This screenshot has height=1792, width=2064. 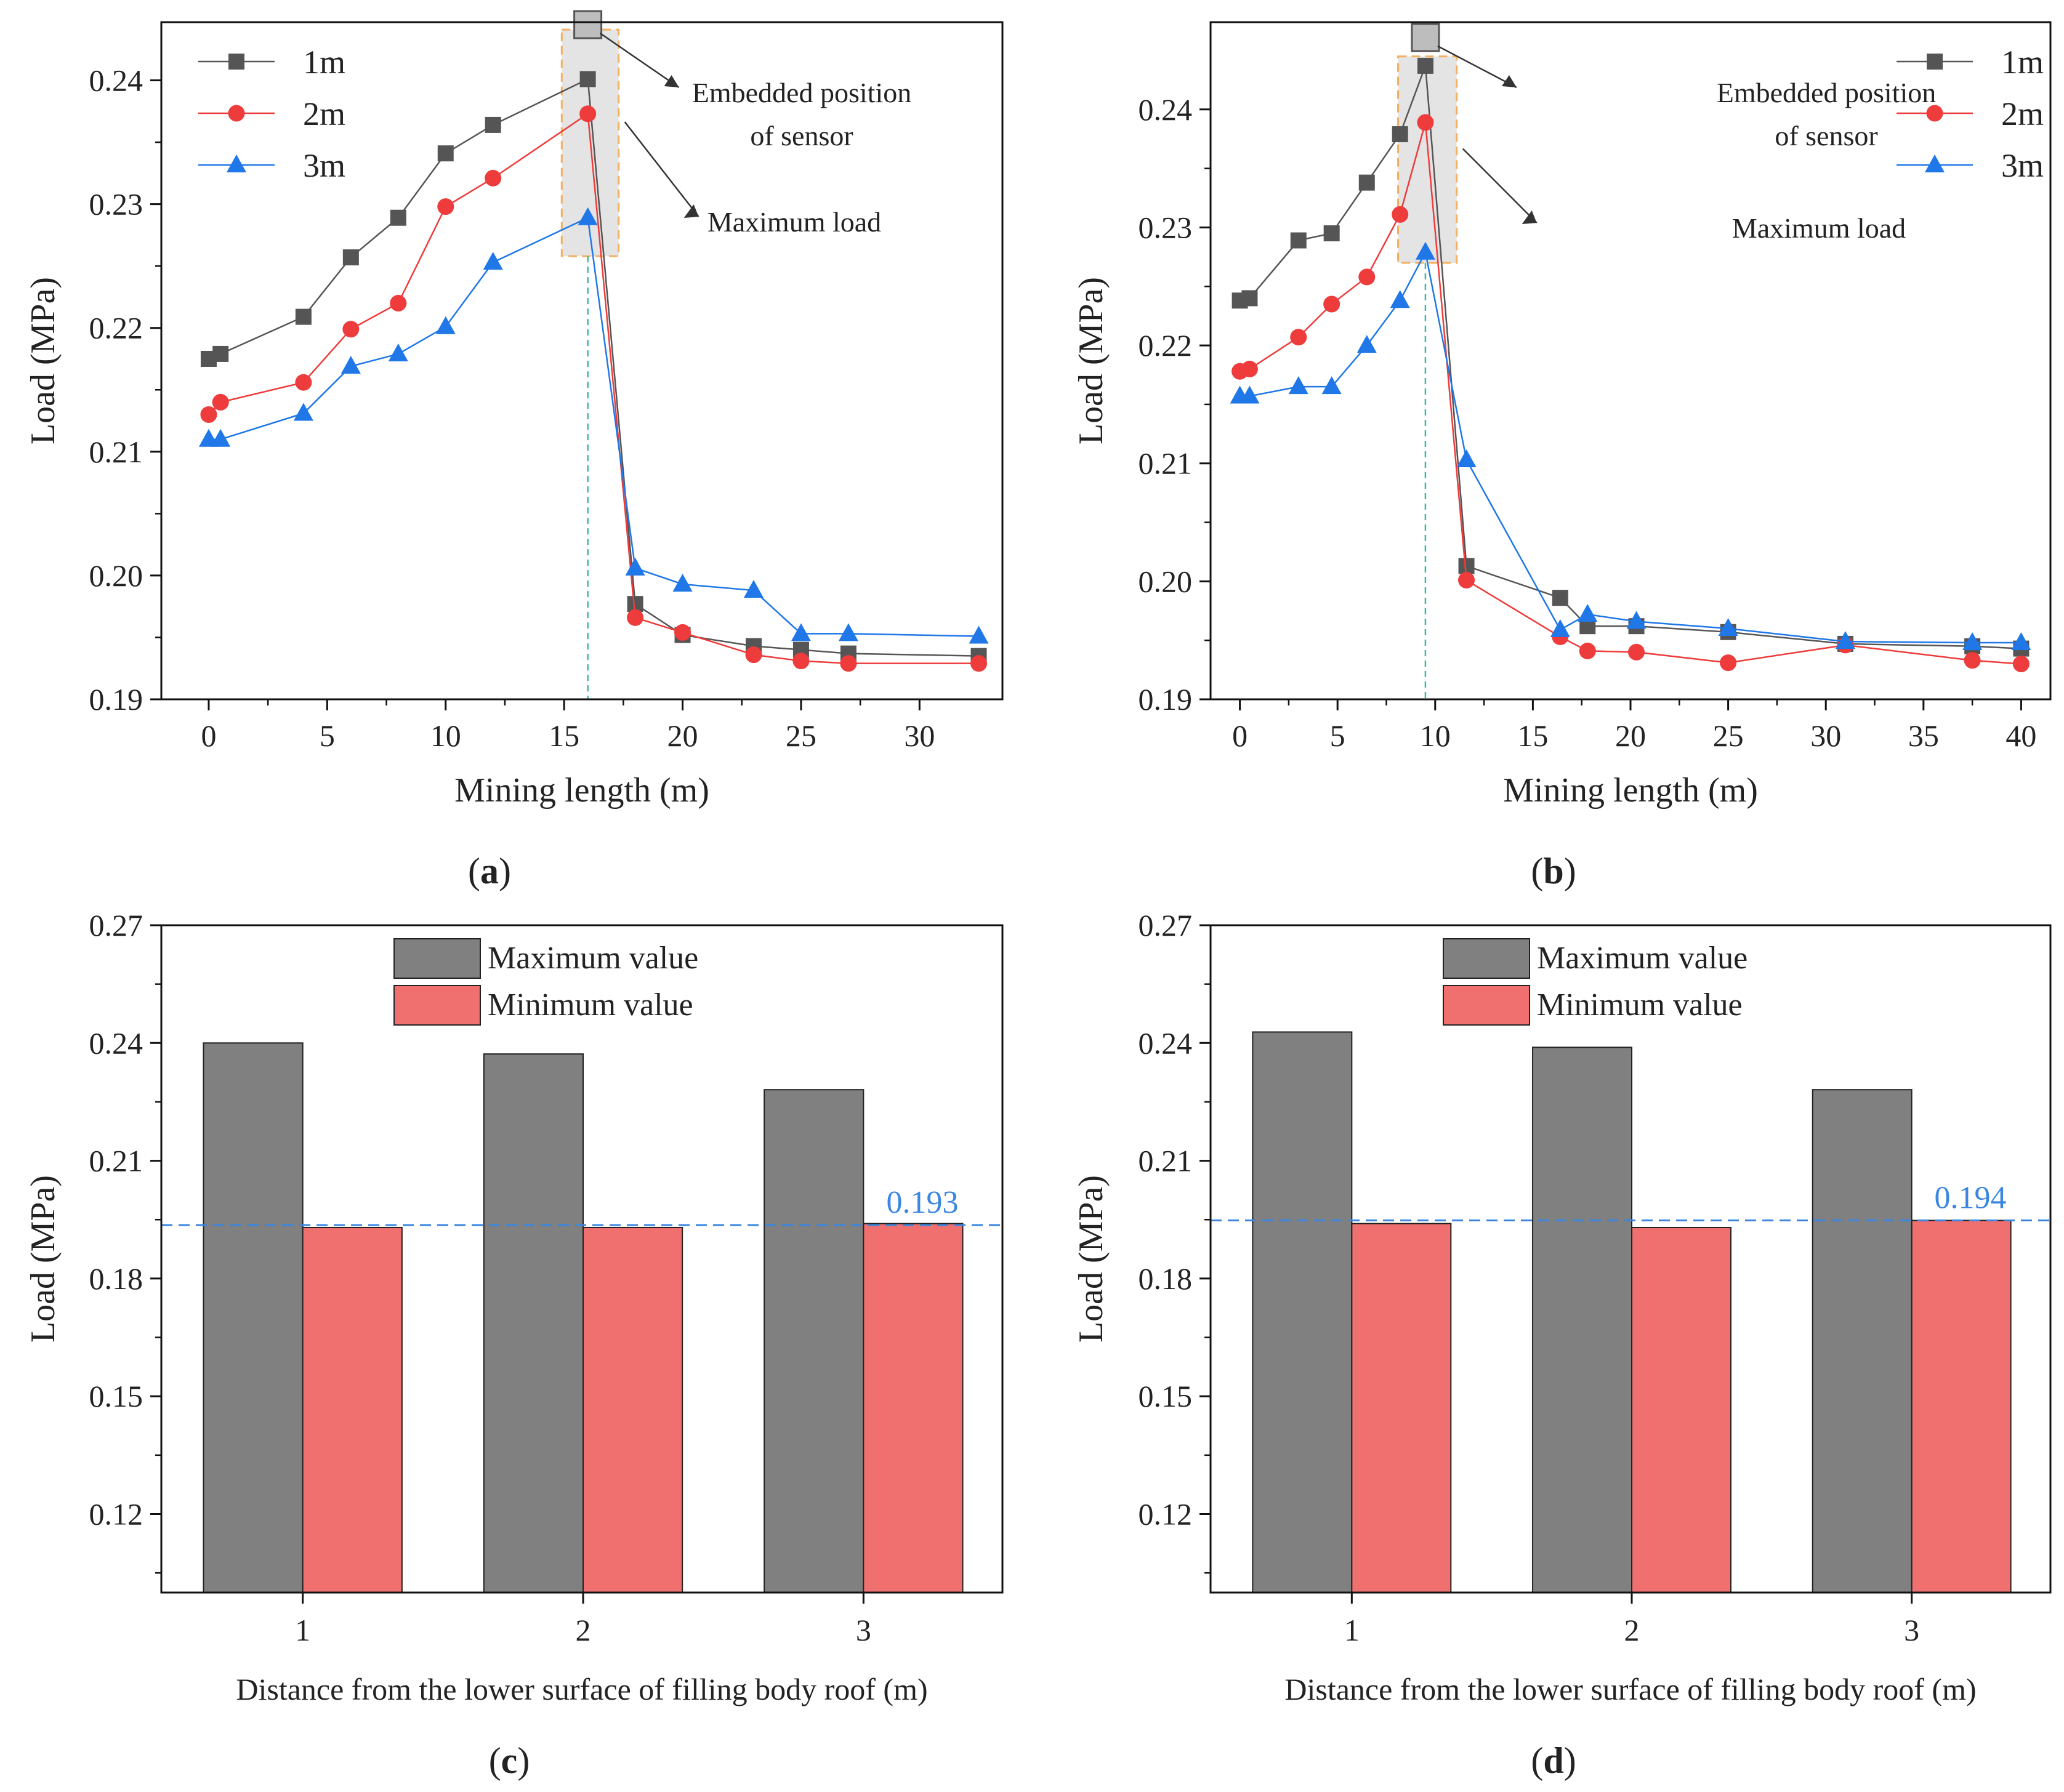 I want to click on annotation-sensor-line1: Embedded position, so click(x=1826, y=92).